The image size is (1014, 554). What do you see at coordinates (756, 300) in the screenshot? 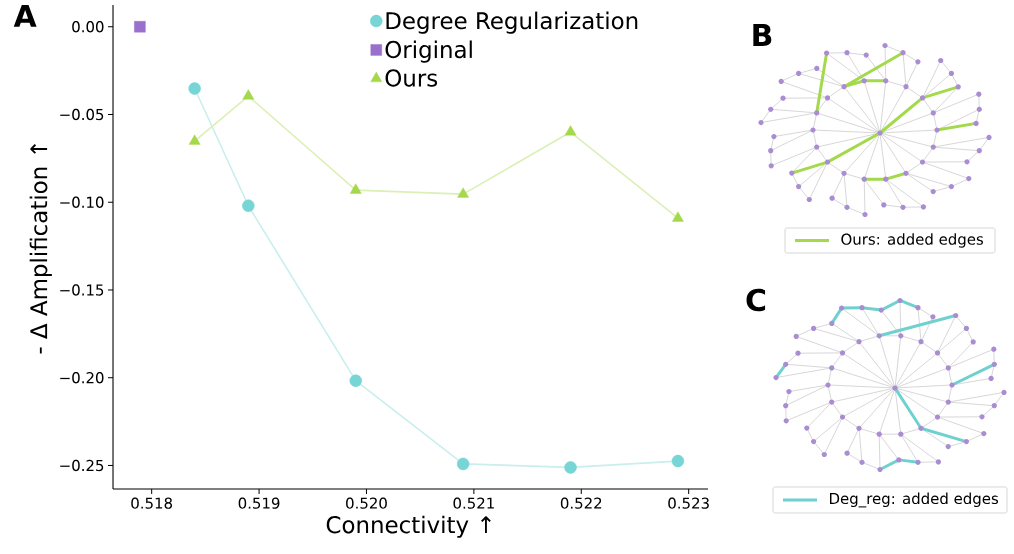
I see `text: C` at bounding box center [756, 300].